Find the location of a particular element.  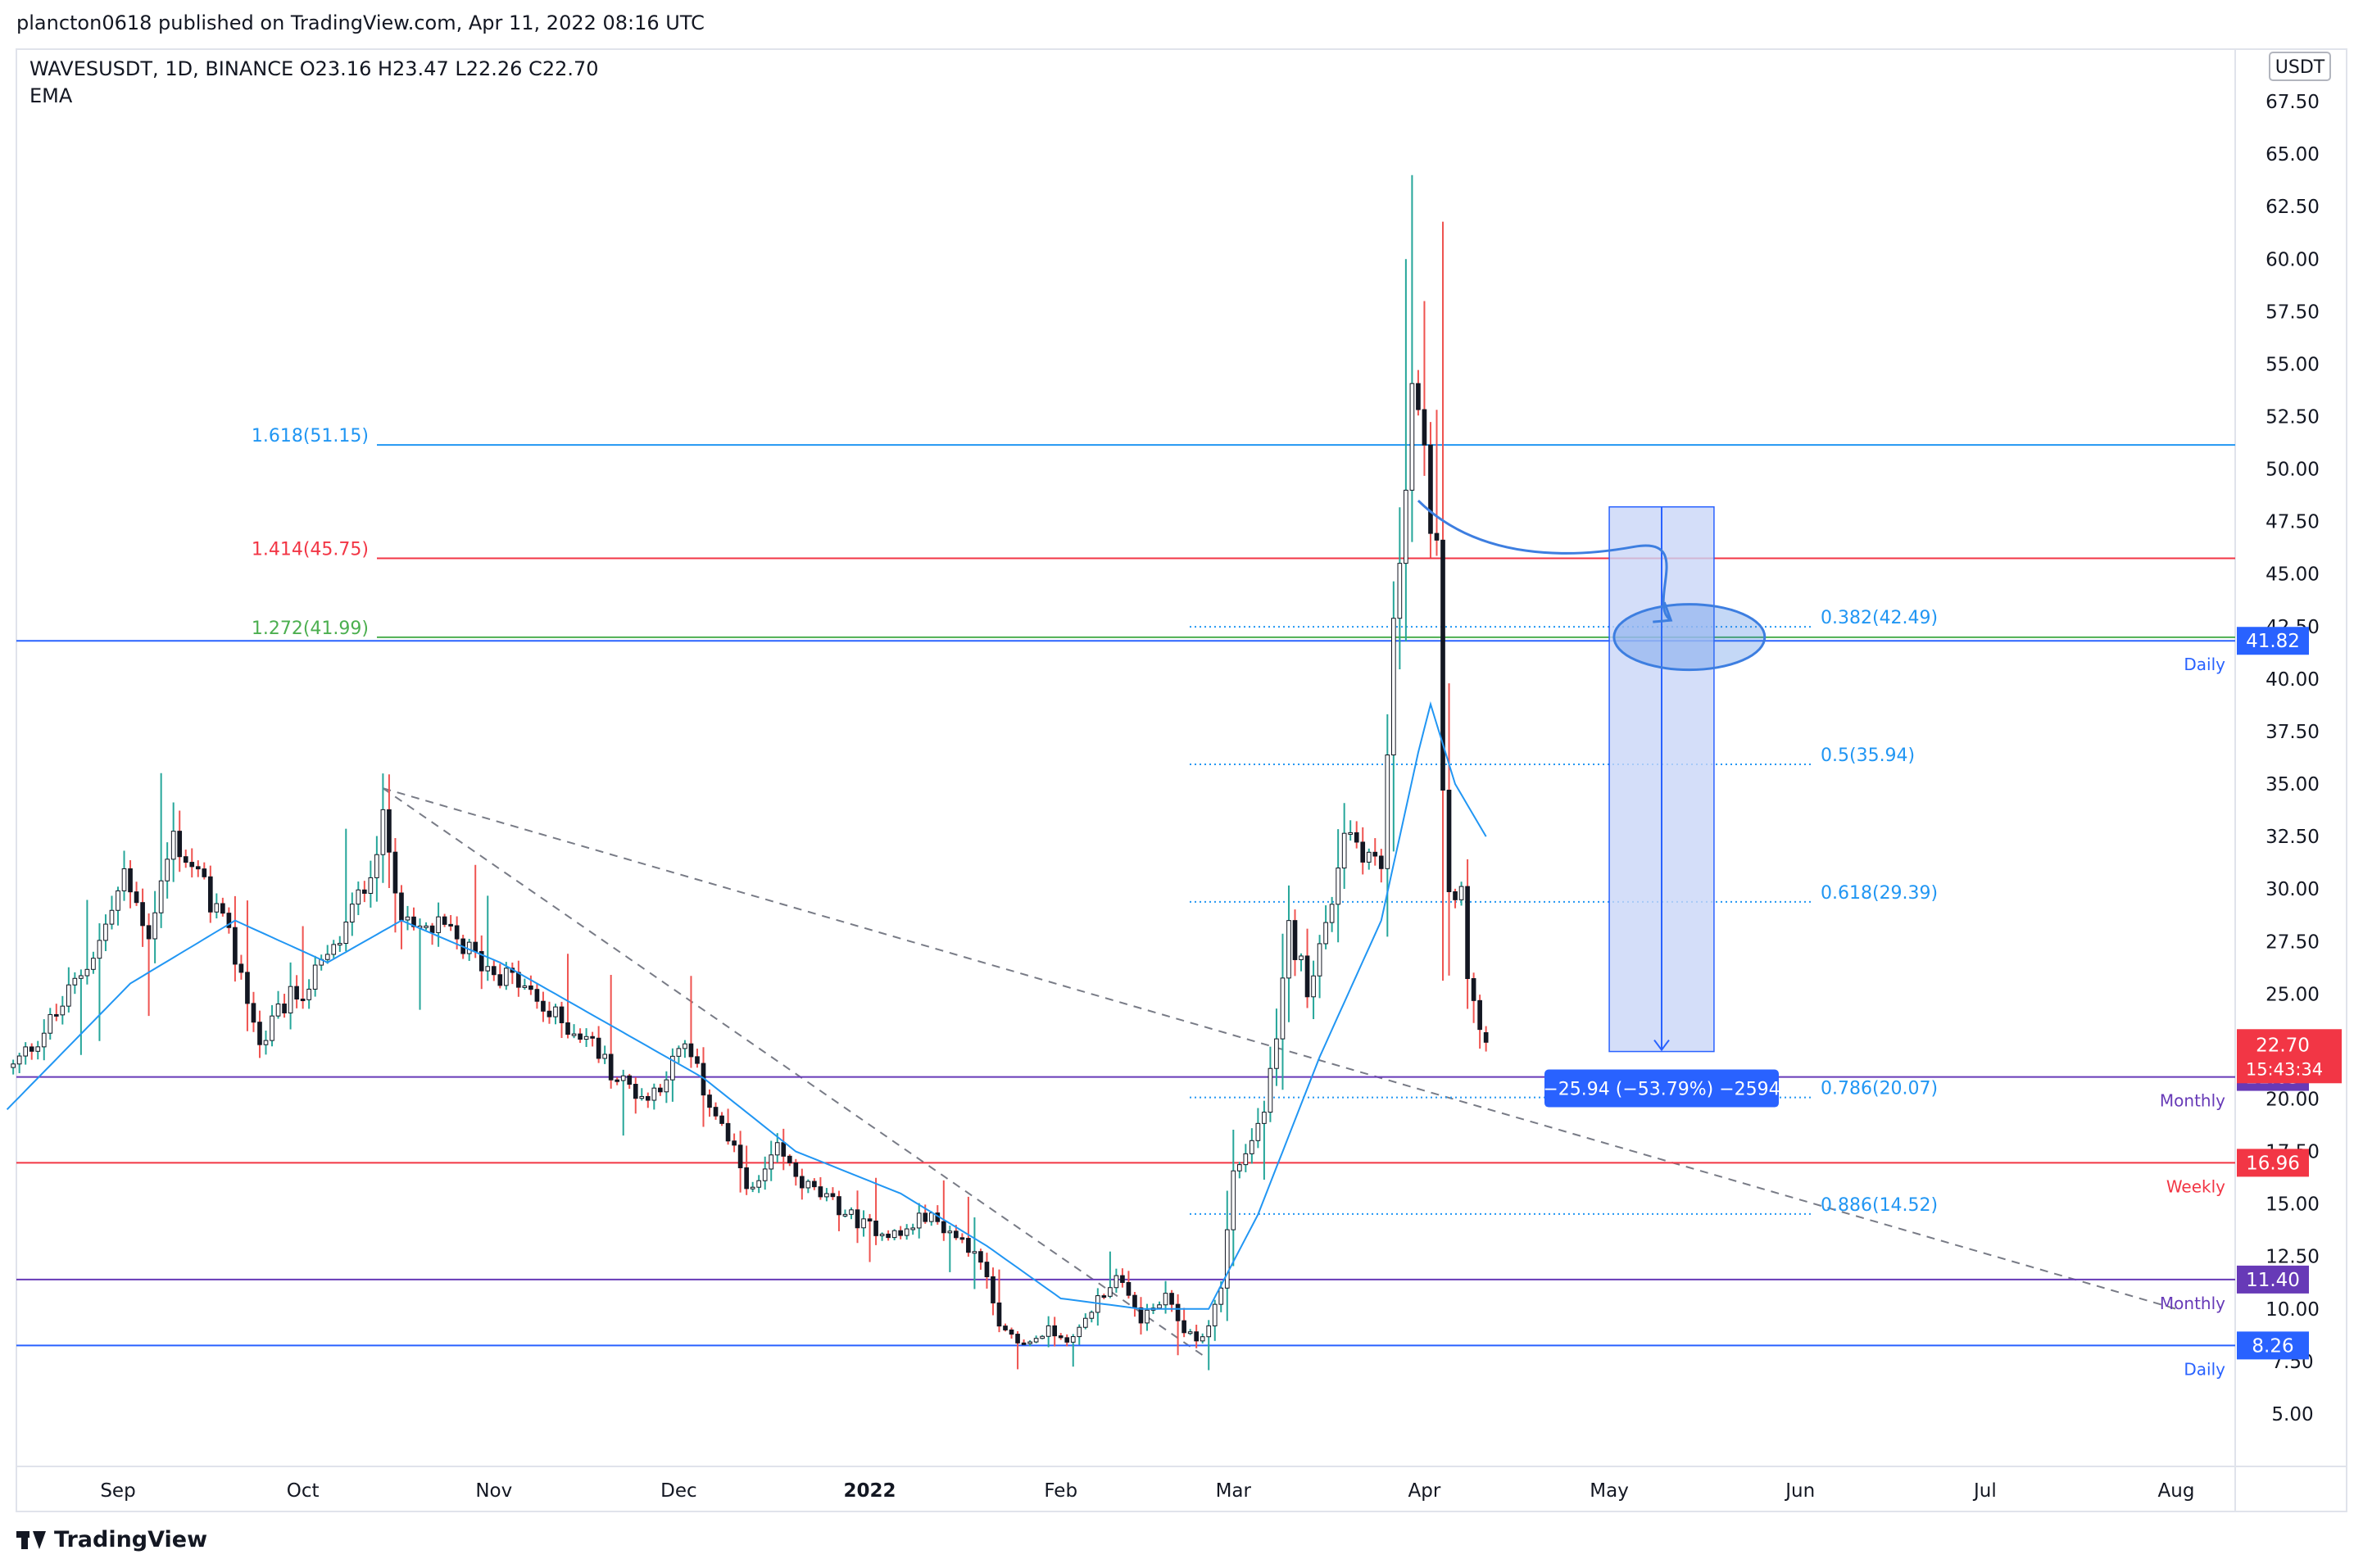

y-tick-label: 57.50 is located at coordinates (2292, 312).